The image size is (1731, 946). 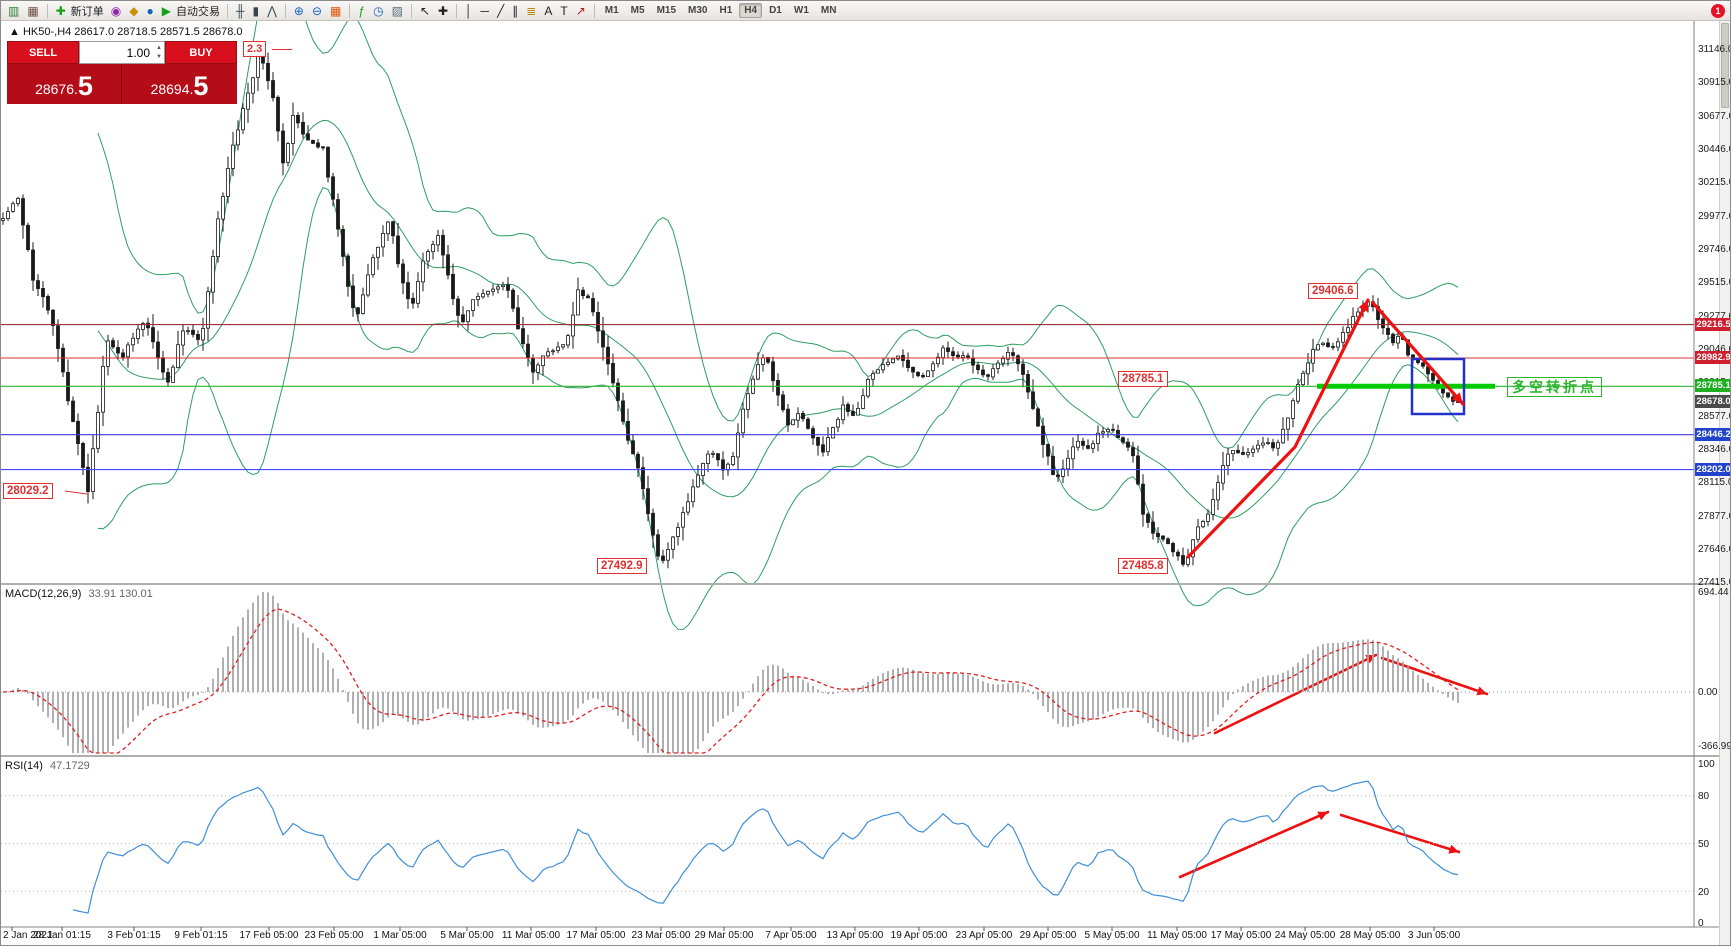 What do you see at coordinates (227, 10) in the screenshot?
I see `toolbar-separator` at bounding box center [227, 10].